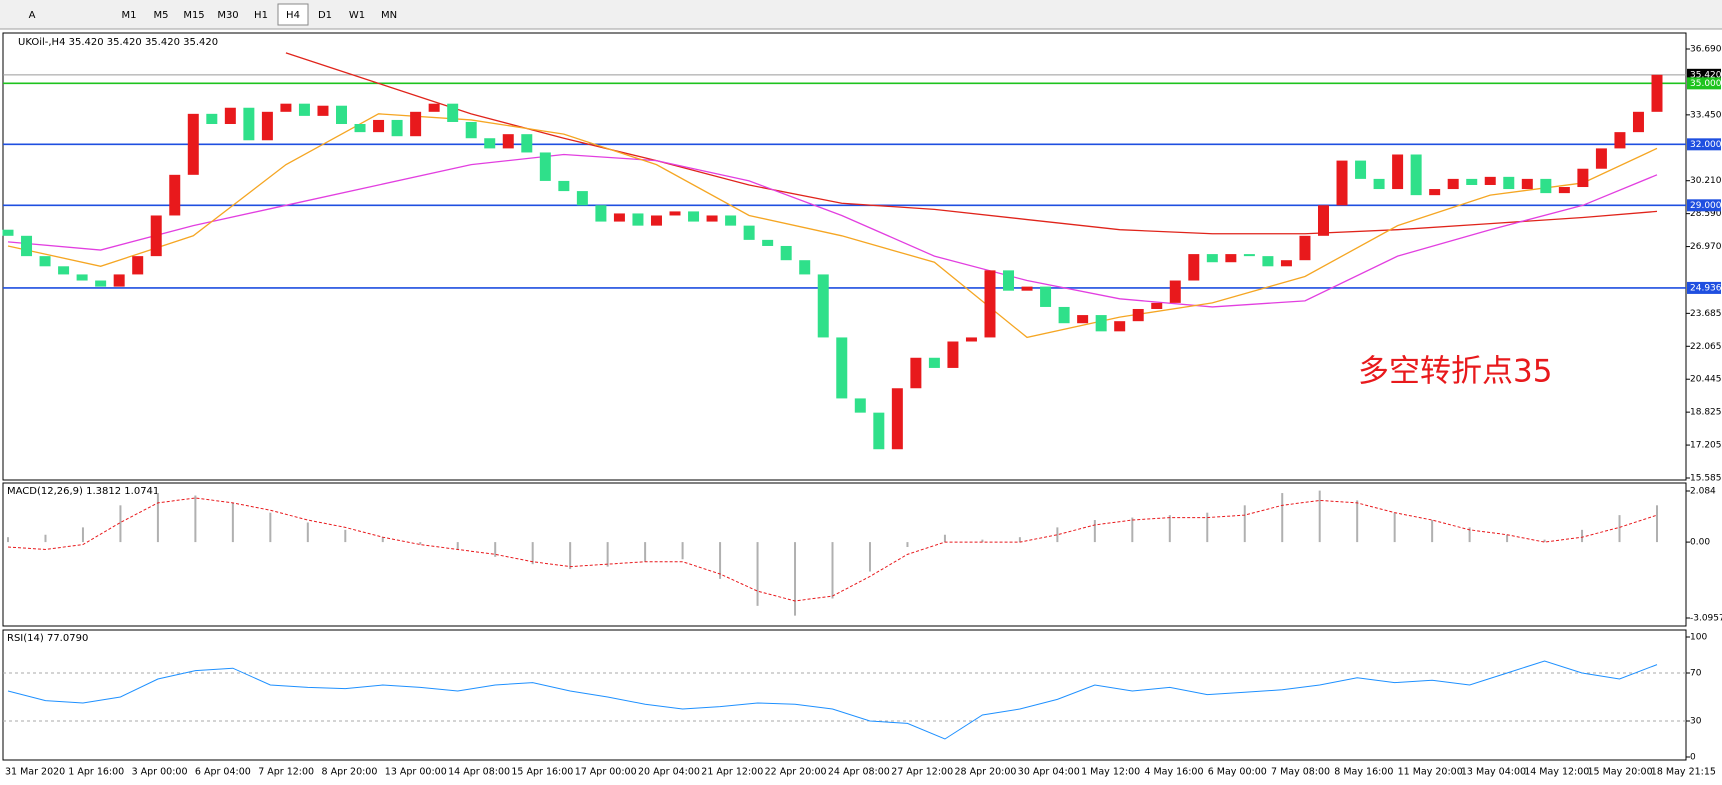 The height and width of the screenshot is (785, 1722). What do you see at coordinates (1706, 619) in the screenshot?
I see `y-tick-label: -3.0957` at bounding box center [1706, 619].